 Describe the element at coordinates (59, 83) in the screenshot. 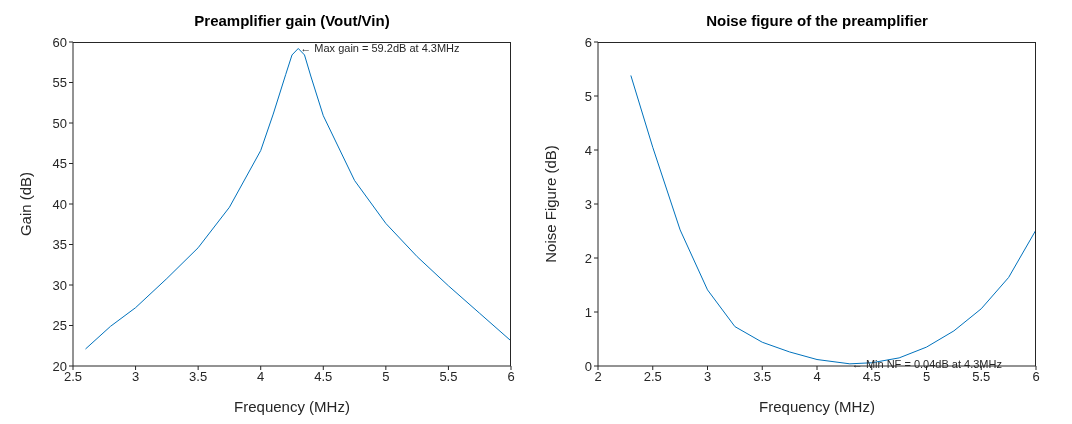

I see `y-tick-label: 55` at that location.